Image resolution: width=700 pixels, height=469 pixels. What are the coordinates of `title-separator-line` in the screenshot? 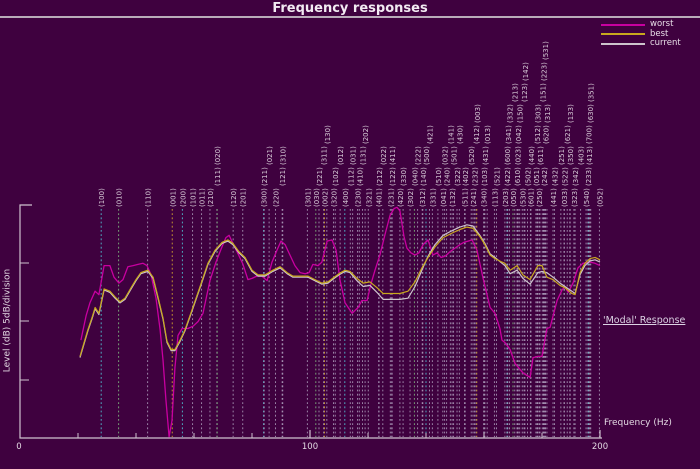 It's located at (350, 17).